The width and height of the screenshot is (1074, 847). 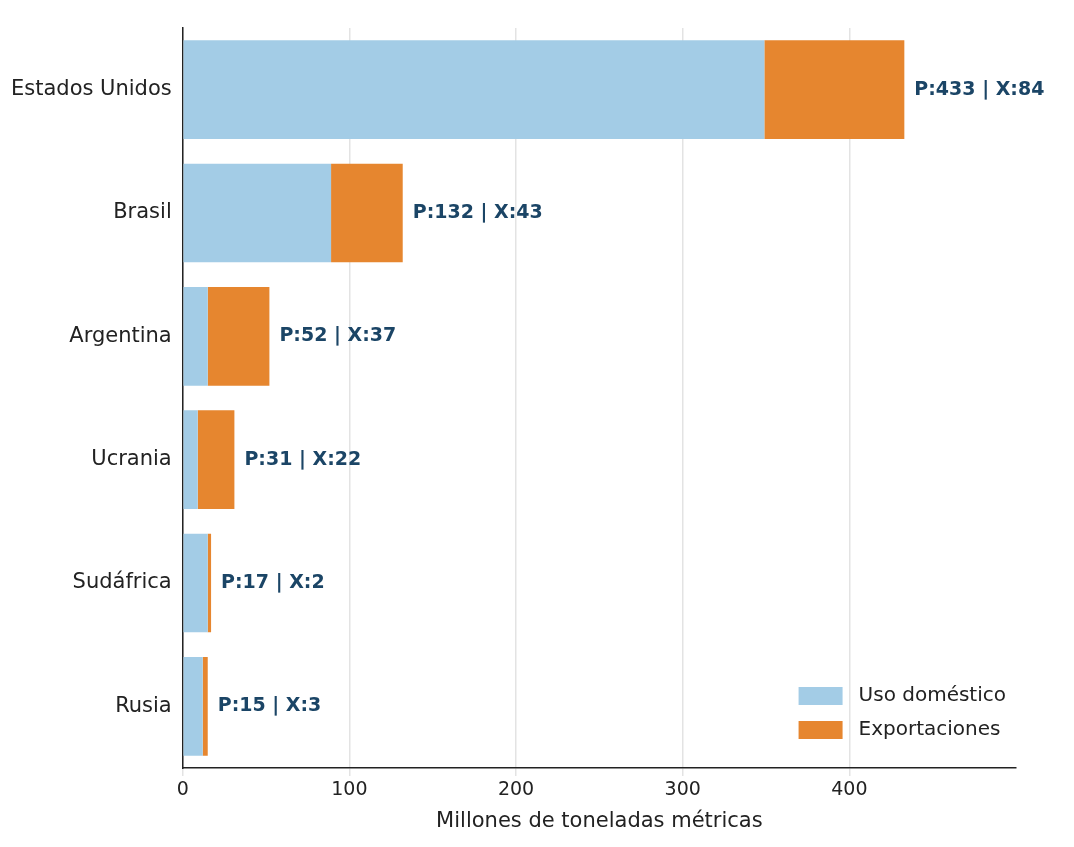 I want to click on y-tick-label: Estados Unidos, so click(x=91, y=88).